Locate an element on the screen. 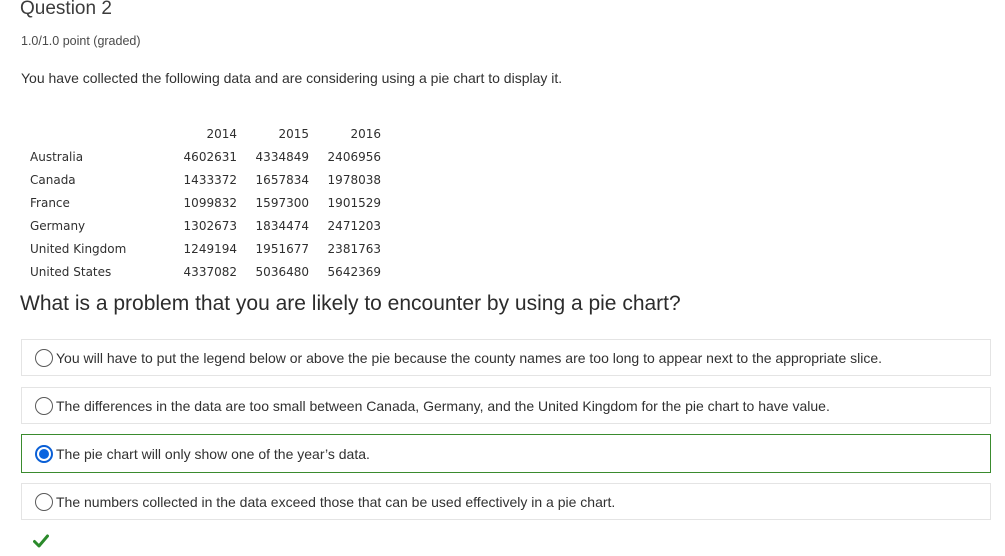 The height and width of the screenshot is (556, 1005). table-cell: 1433372 is located at coordinates (210, 180).